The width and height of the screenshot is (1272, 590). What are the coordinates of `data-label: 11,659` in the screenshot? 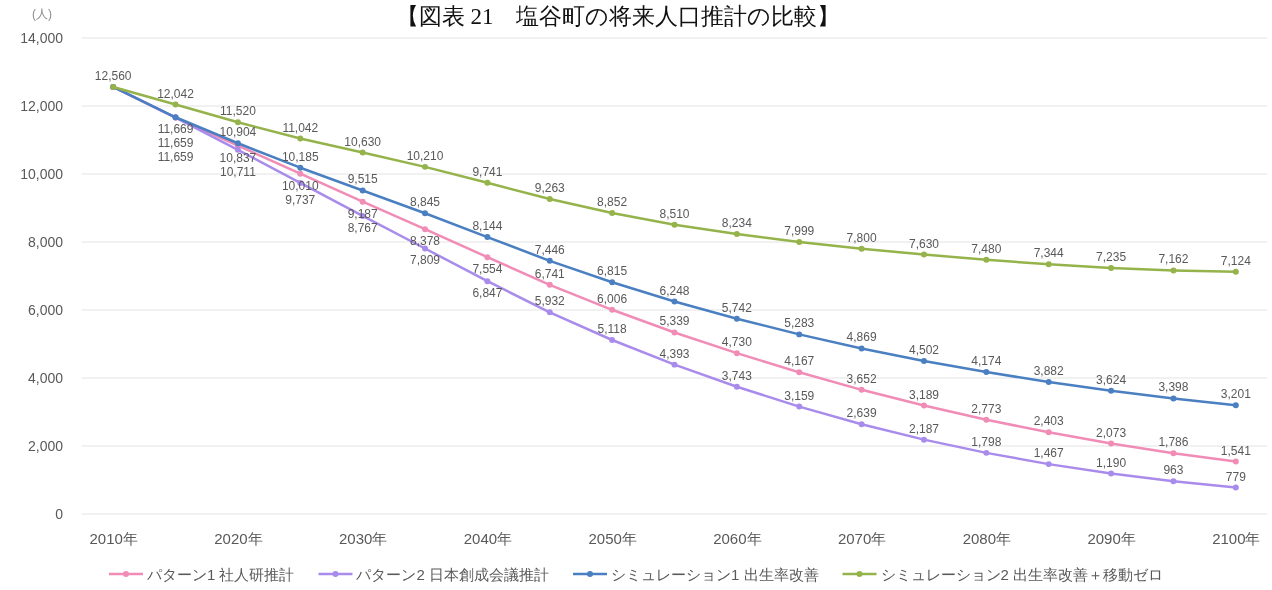 It's located at (175, 143).